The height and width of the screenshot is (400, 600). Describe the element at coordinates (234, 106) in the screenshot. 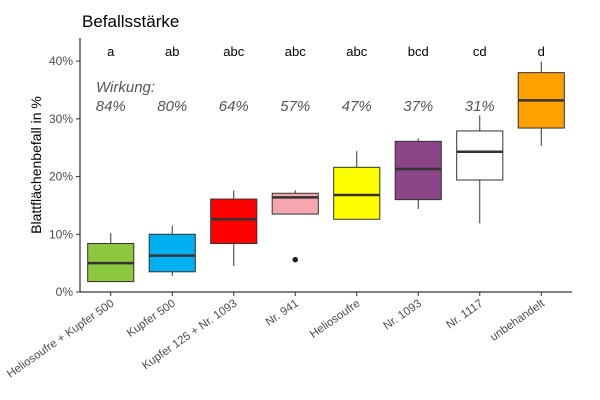

I see `wirkung-value: 64%` at that location.